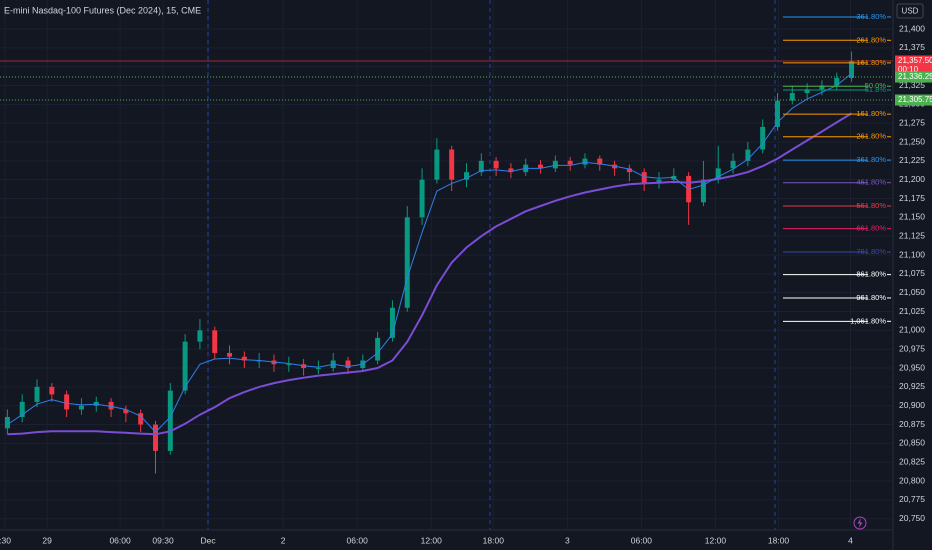 This screenshot has height=550, width=932. I want to click on y-tick-label: 20,875, so click(912, 424).